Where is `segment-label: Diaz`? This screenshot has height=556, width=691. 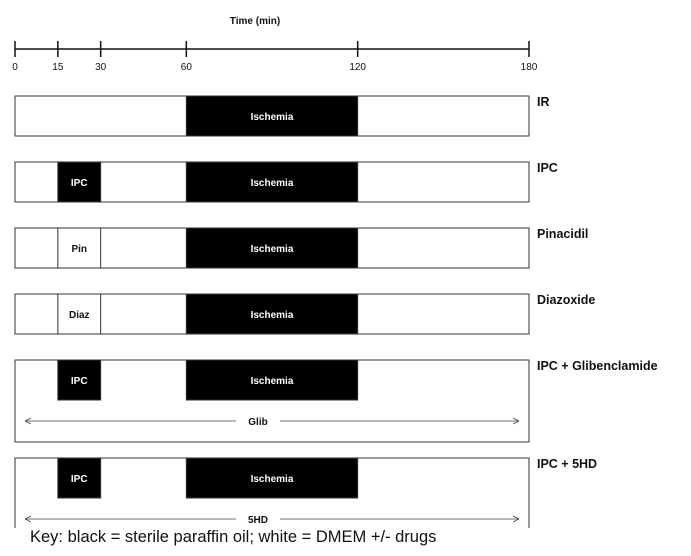
segment-label: Diaz is located at coordinates (79, 315).